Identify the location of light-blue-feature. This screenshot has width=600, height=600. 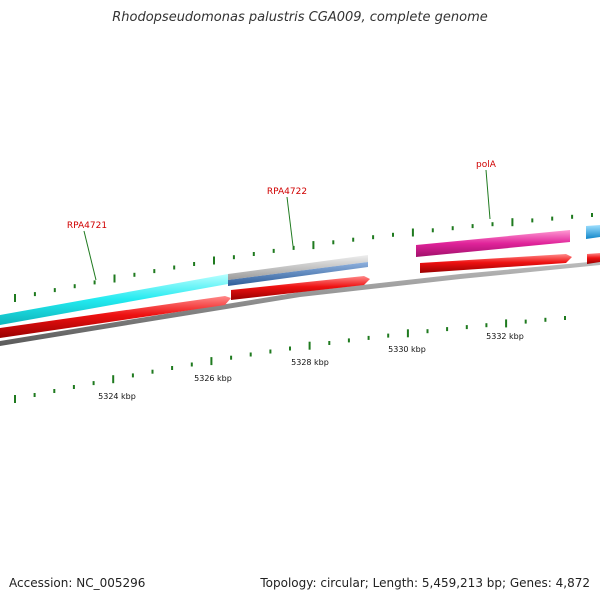
(593, 232).